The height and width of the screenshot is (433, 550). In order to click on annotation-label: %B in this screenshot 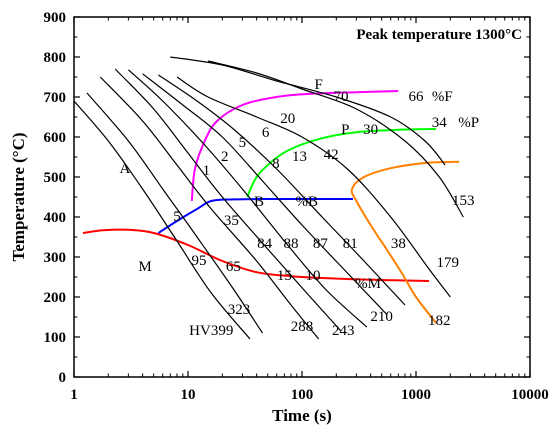, I will do `click(306, 202)`.